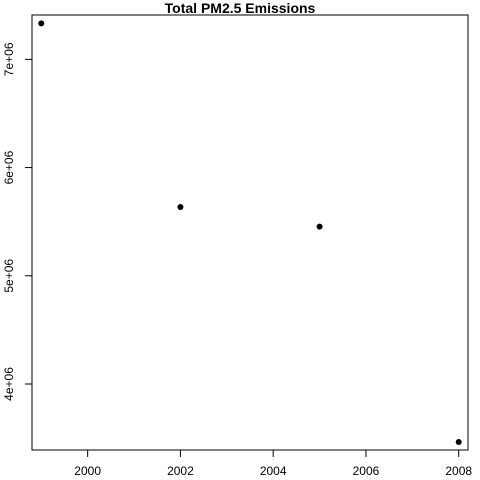 Image resolution: width=480 pixels, height=480 pixels. I want to click on x-tick-label: 2002, so click(180, 471).